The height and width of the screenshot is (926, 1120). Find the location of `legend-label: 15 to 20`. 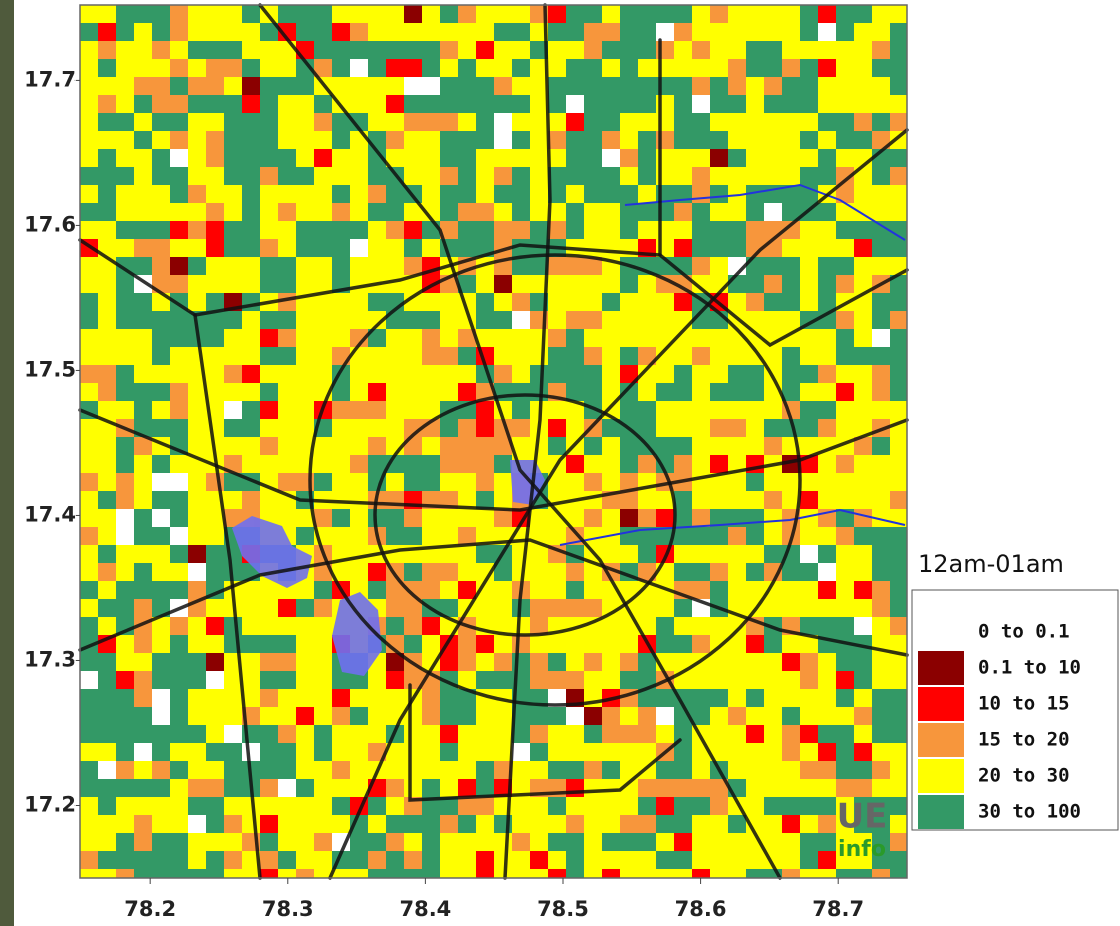

legend-label: 15 to 20 is located at coordinates (1024, 740).